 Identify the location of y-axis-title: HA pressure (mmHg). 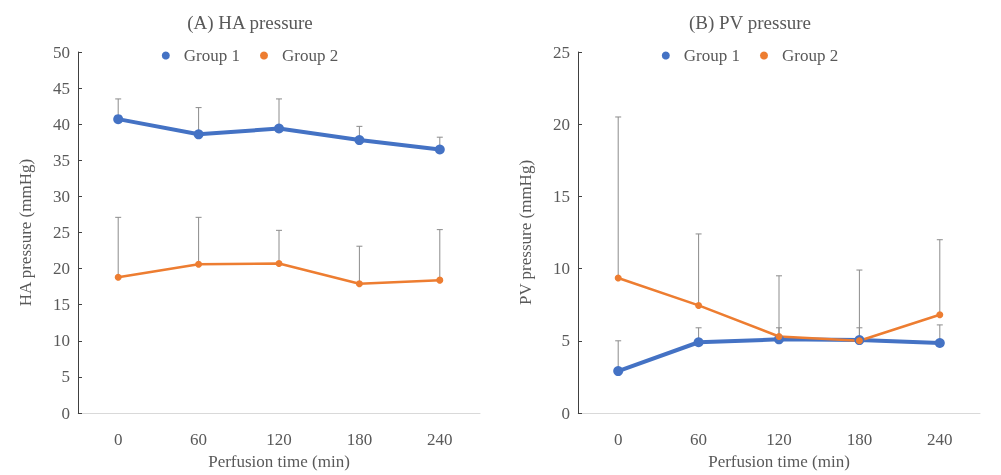
(25, 232).